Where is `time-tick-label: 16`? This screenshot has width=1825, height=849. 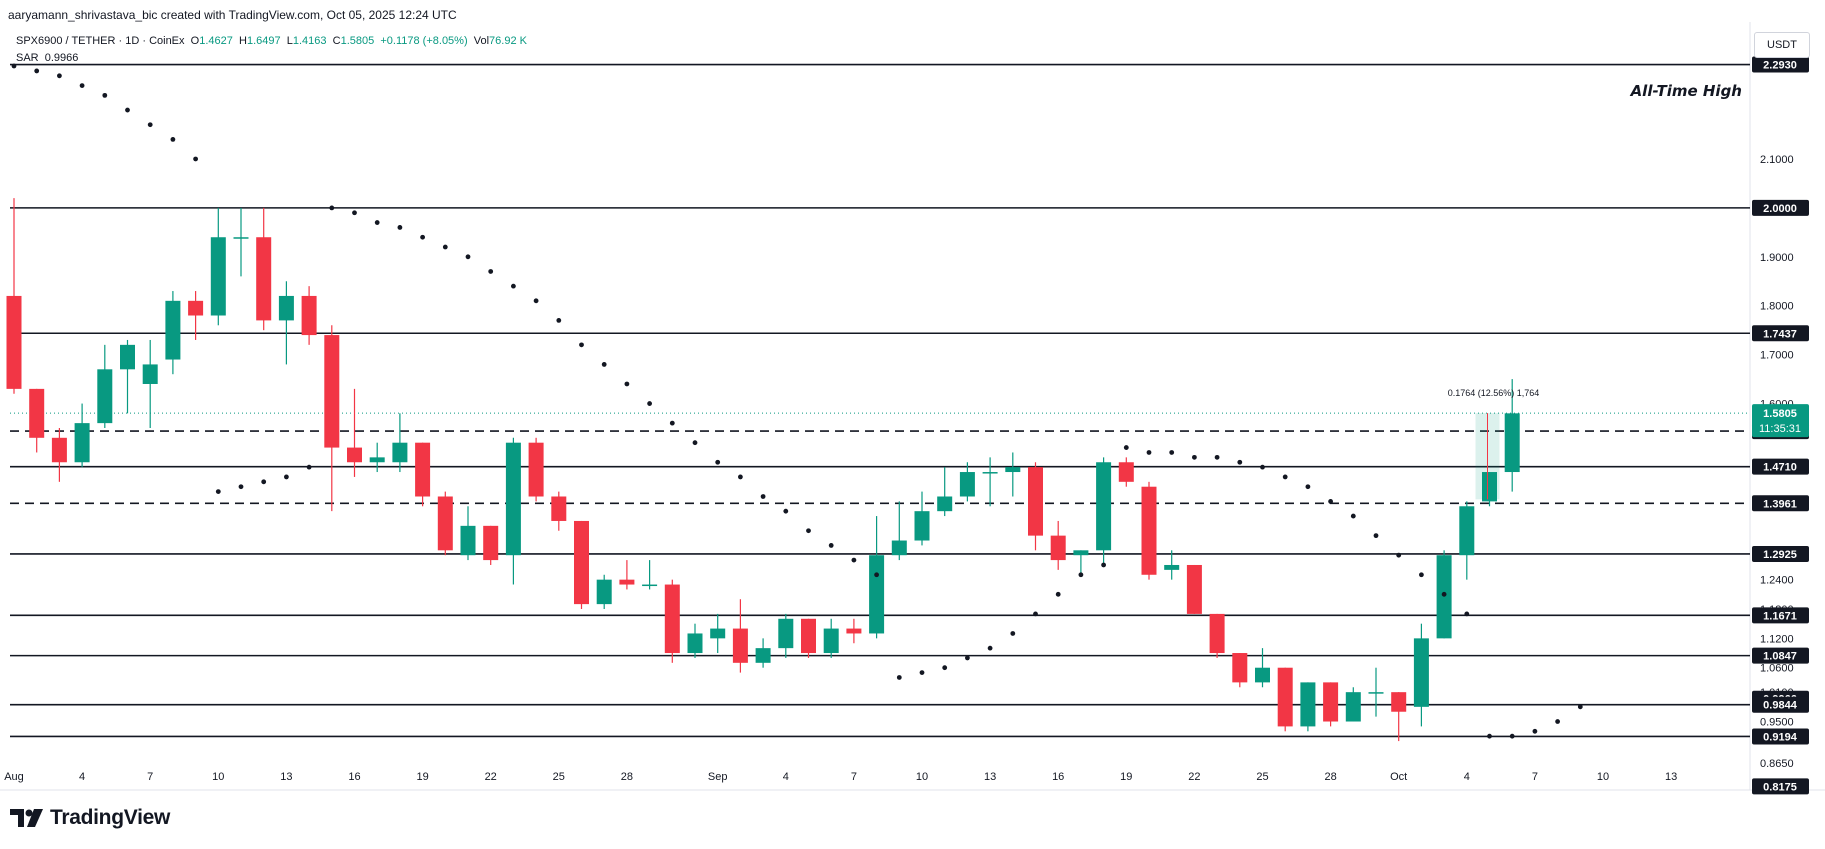
time-tick-label: 16 is located at coordinates (1058, 777).